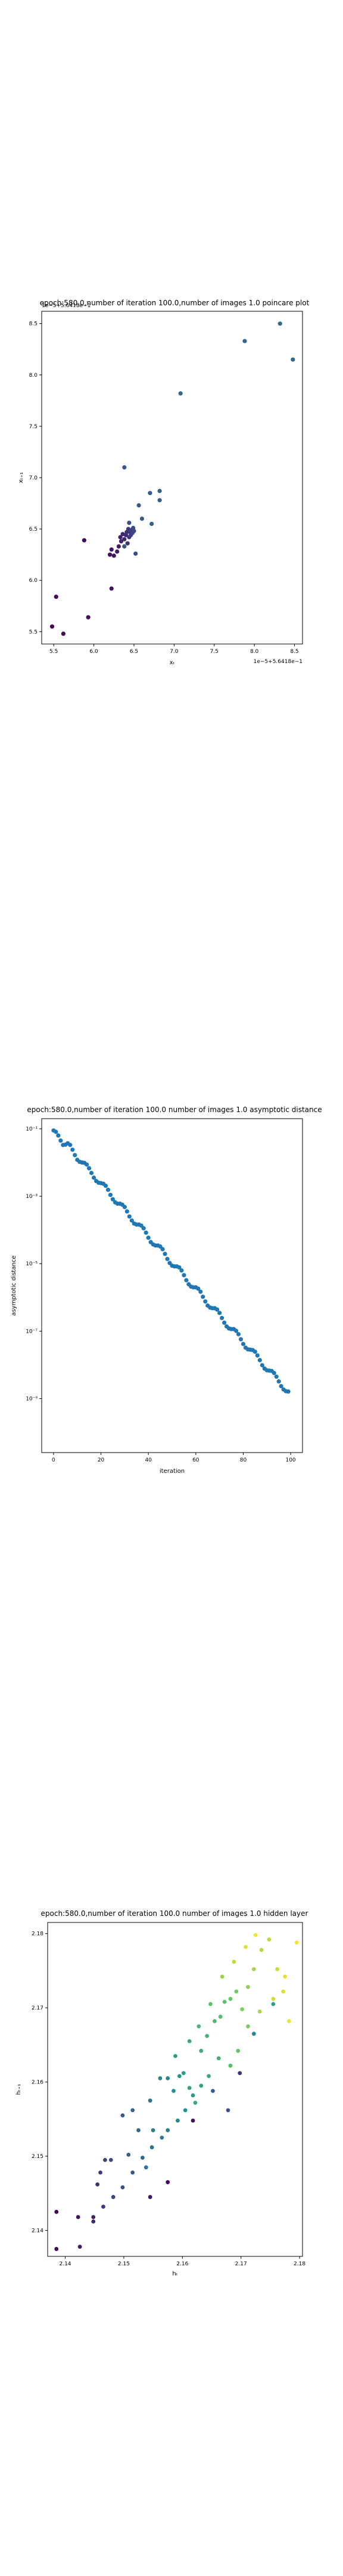 The image size is (343, 2576). What do you see at coordinates (124, 2264) in the screenshot?
I see `x-tick-label: 2.15` at bounding box center [124, 2264].